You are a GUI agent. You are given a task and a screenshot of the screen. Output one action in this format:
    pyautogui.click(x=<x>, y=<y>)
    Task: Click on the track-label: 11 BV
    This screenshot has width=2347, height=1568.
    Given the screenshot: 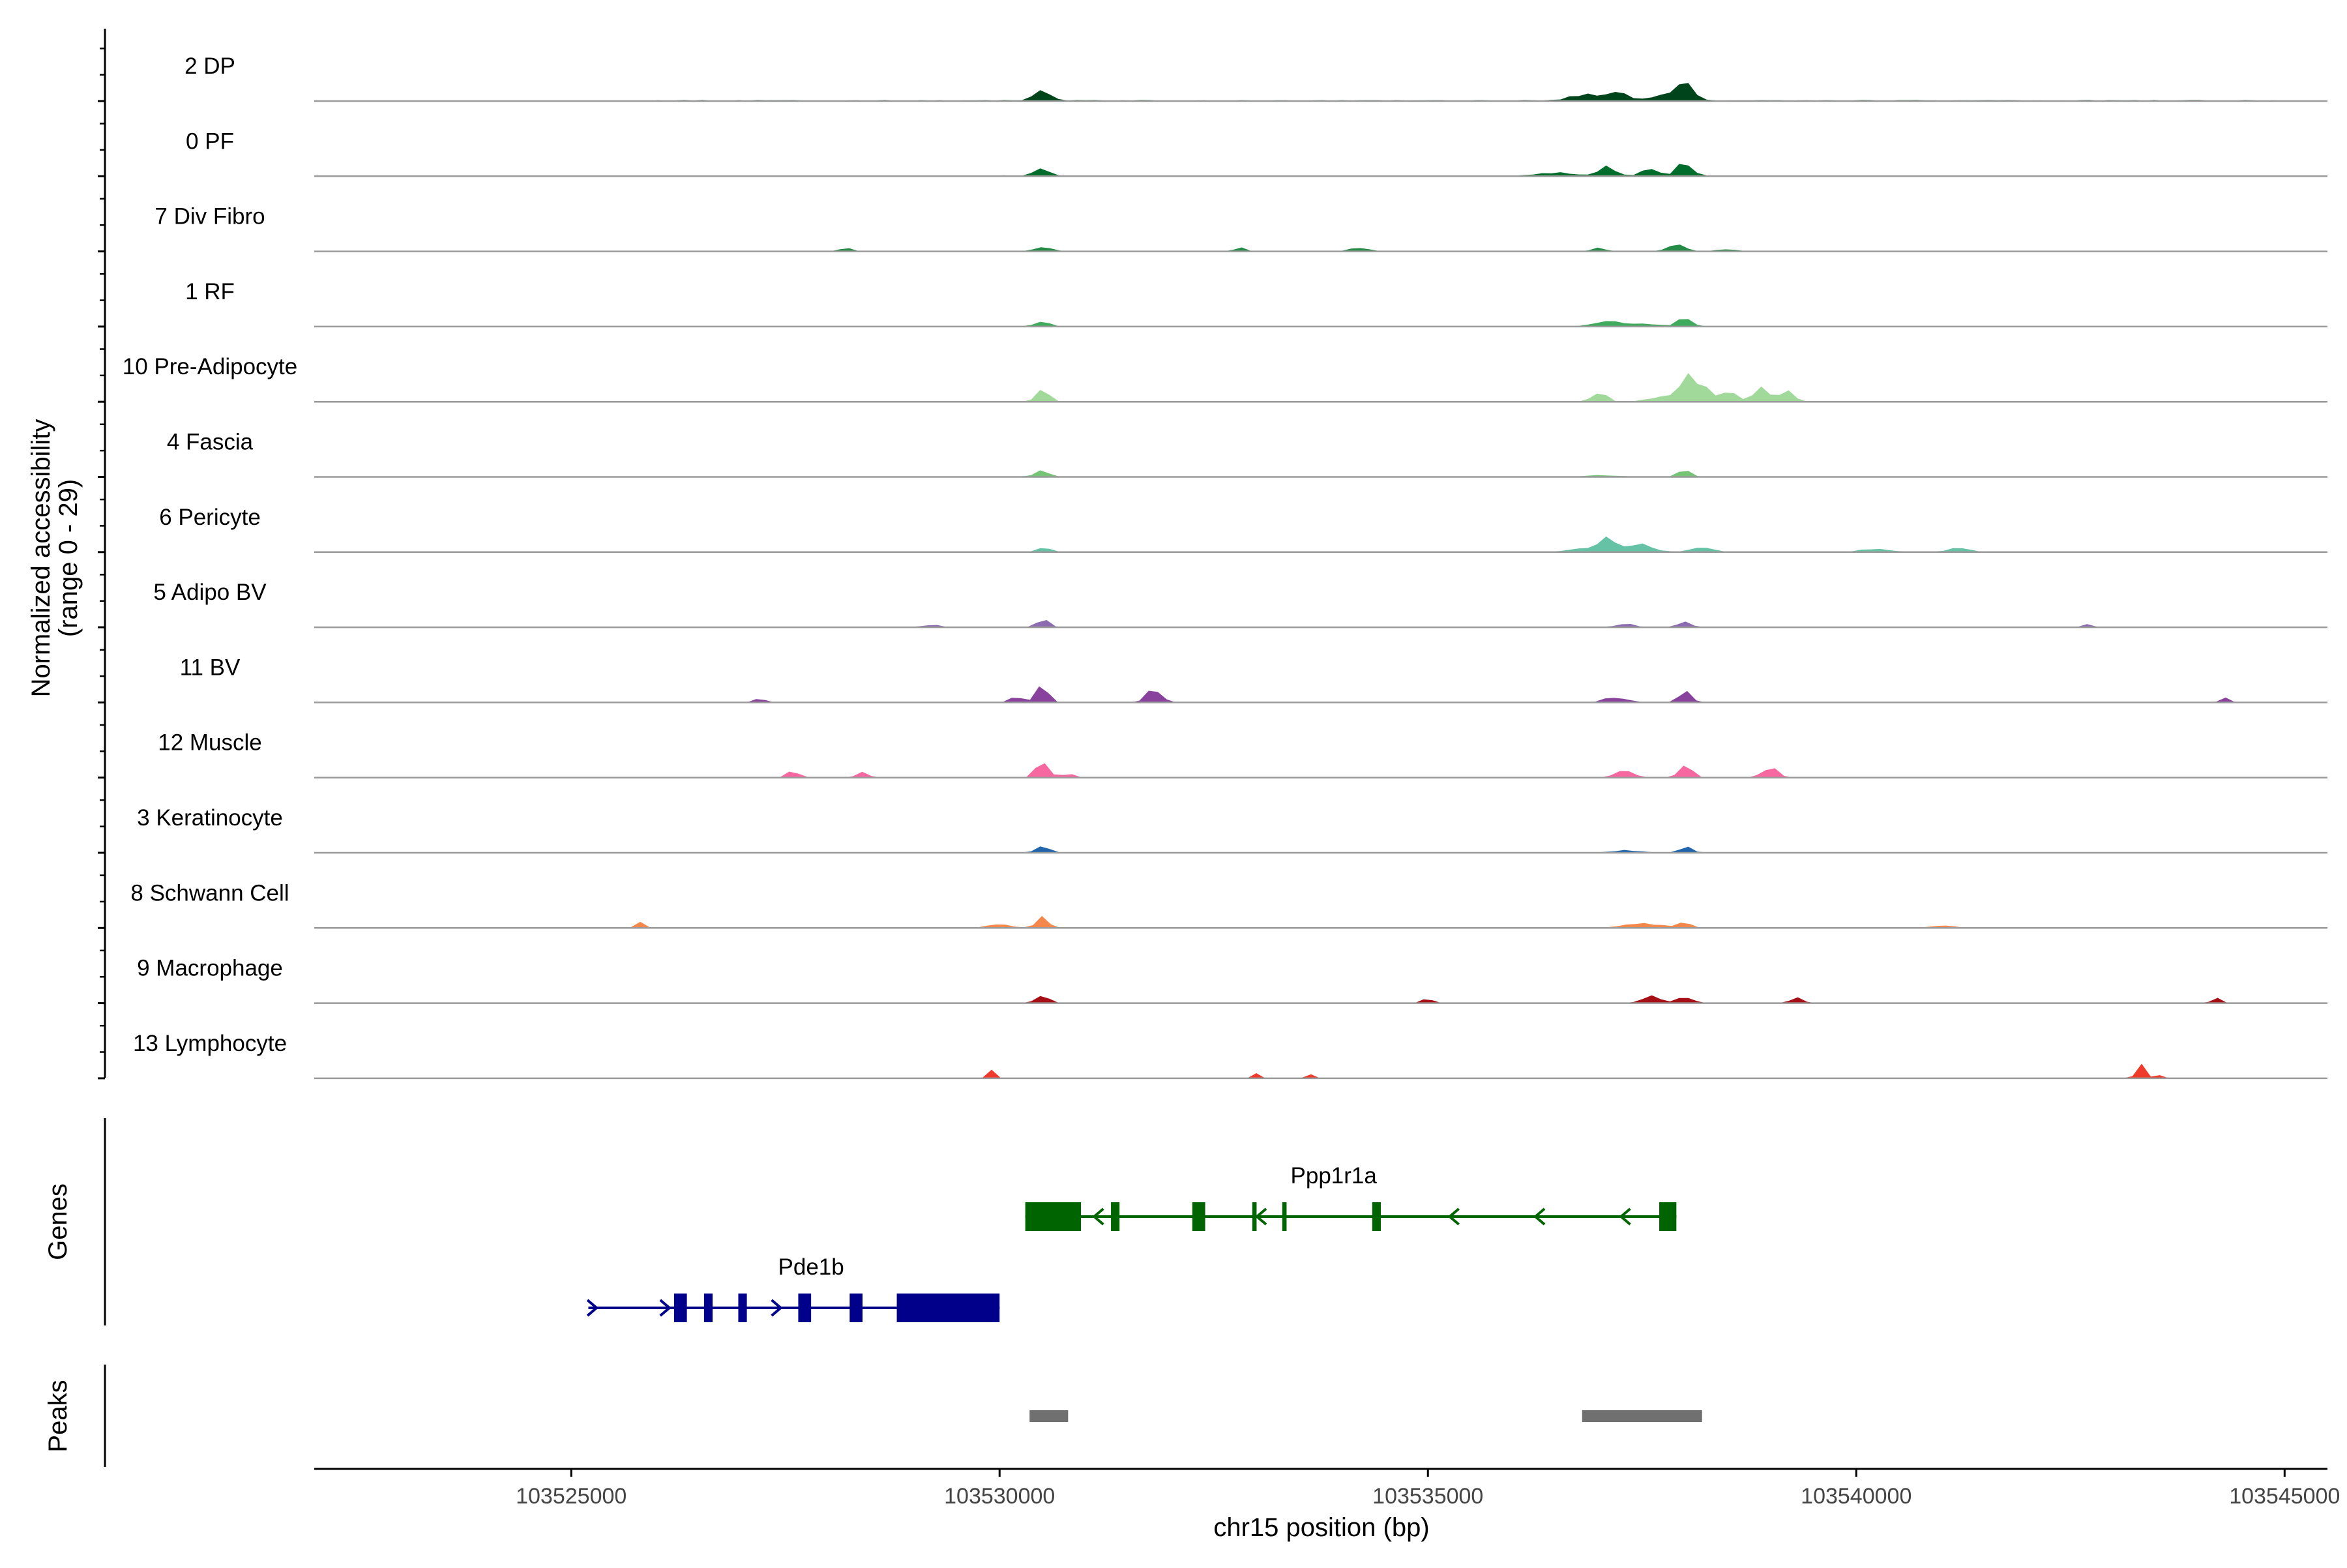 What is the action you would take?
    pyautogui.click(x=210, y=668)
    